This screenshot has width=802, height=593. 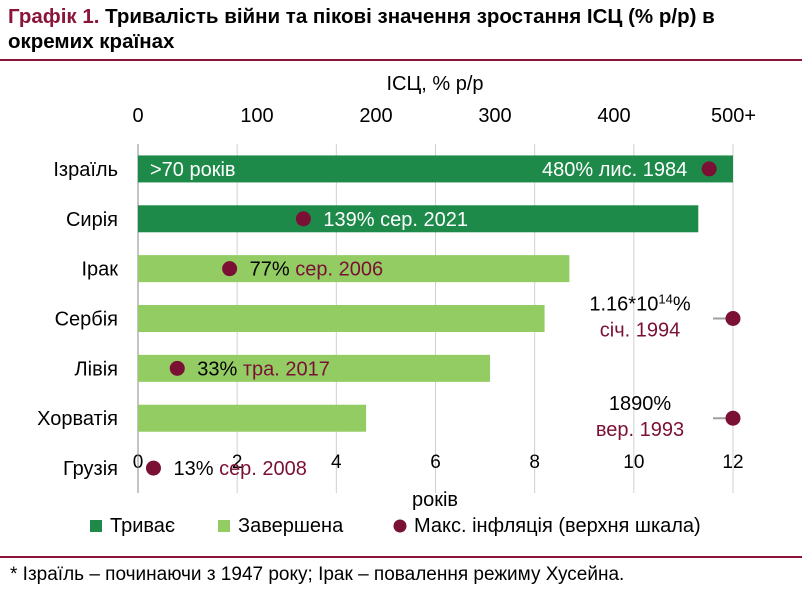 What do you see at coordinates (494, 116) in the screenshot?
I see `top-tick-label: 300` at bounding box center [494, 116].